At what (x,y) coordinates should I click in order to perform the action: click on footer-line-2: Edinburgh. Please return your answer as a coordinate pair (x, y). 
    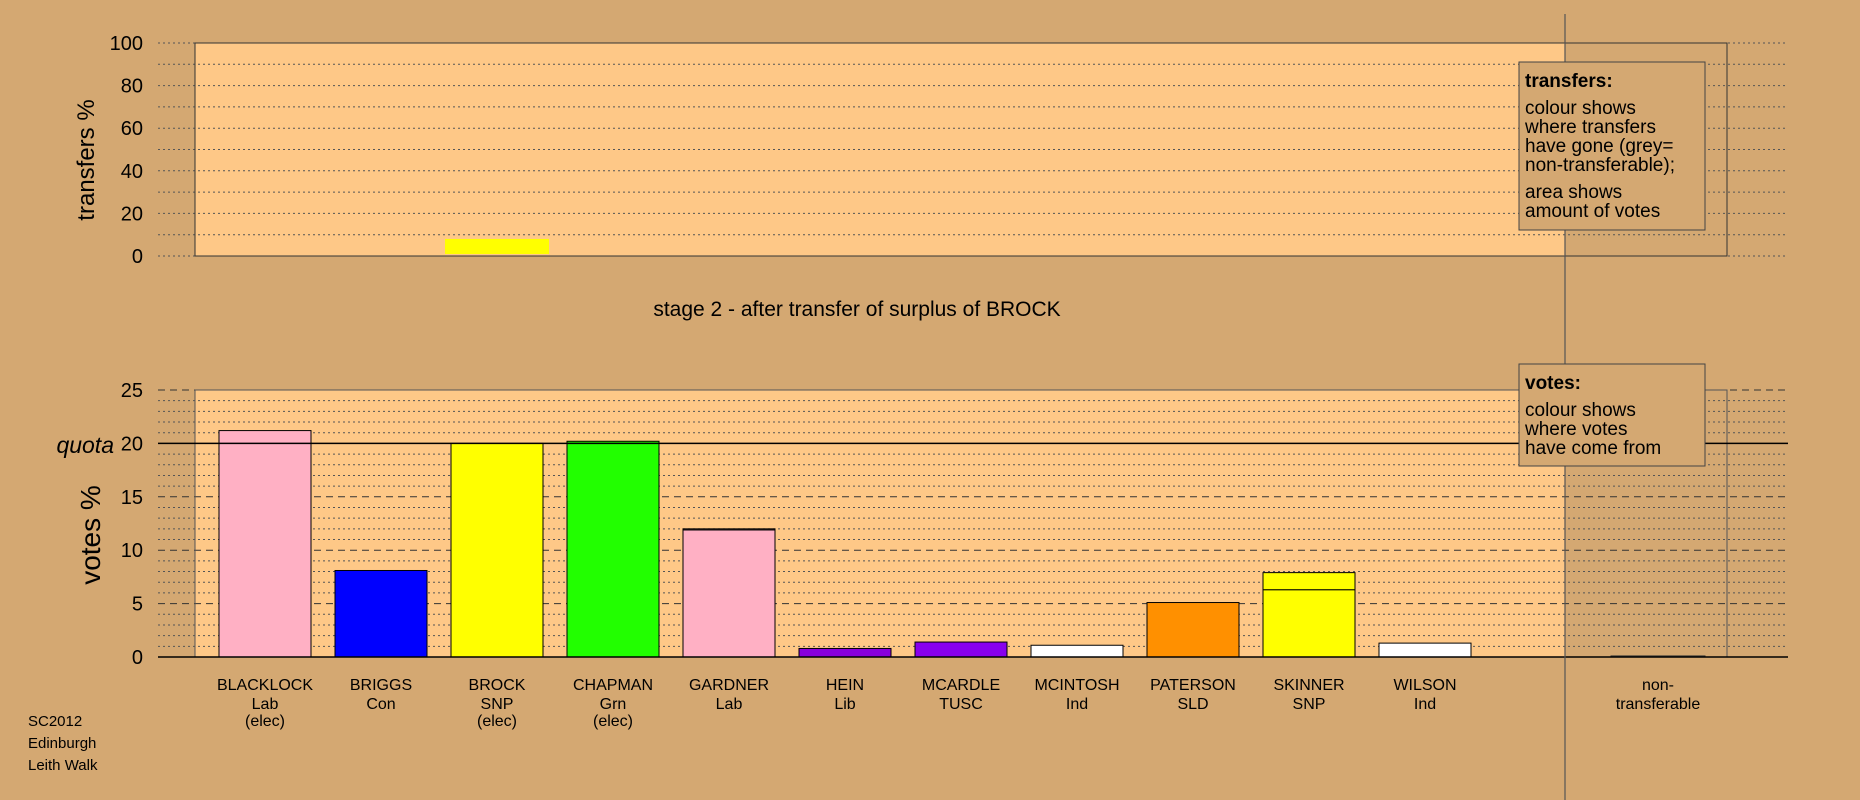
    Looking at the image, I should click on (62, 743).